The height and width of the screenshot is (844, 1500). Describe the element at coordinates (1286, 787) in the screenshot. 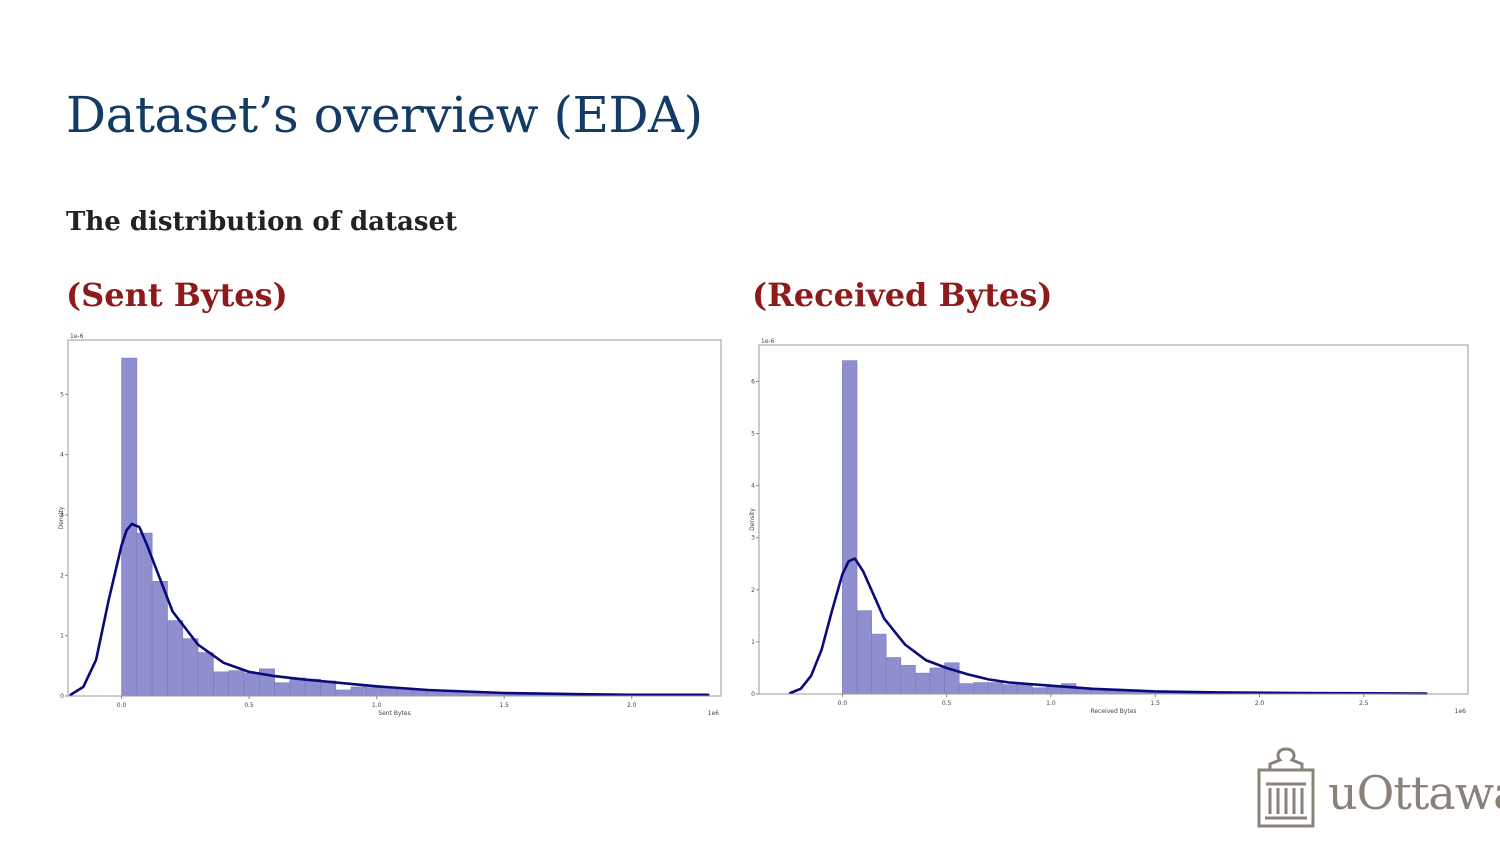

I see `university-building-icon` at that location.